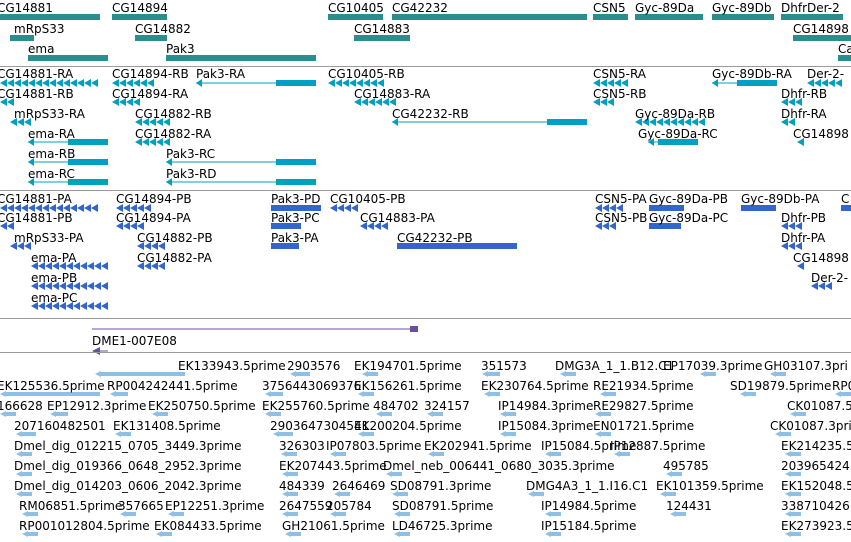 The image size is (851, 542). Describe the element at coordinates (589, 446) in the screenshot. I see `feature-label: IP15084.5prime` at that location.